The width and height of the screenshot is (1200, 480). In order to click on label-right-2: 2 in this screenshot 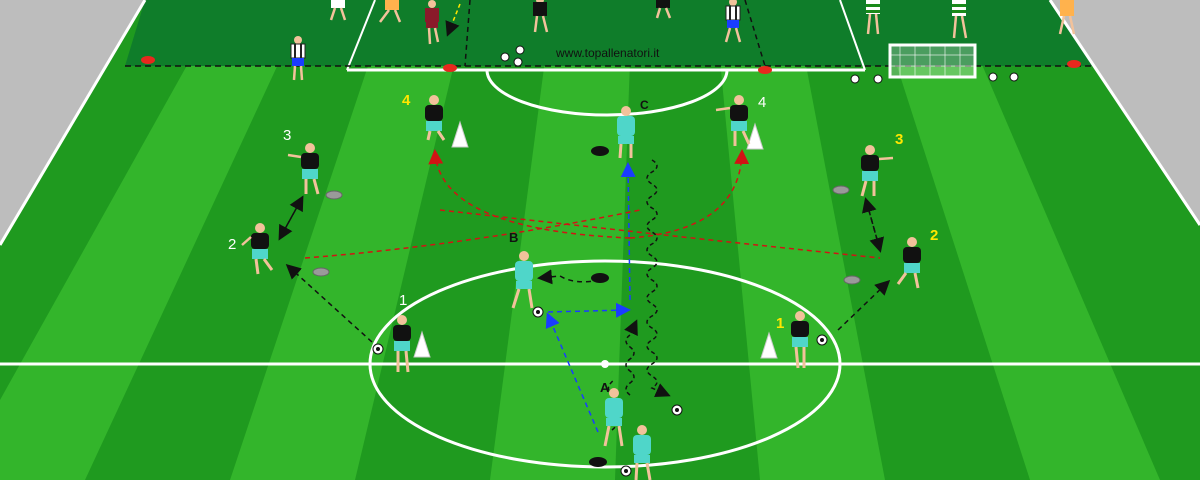, I will do `click(934, 235)`.